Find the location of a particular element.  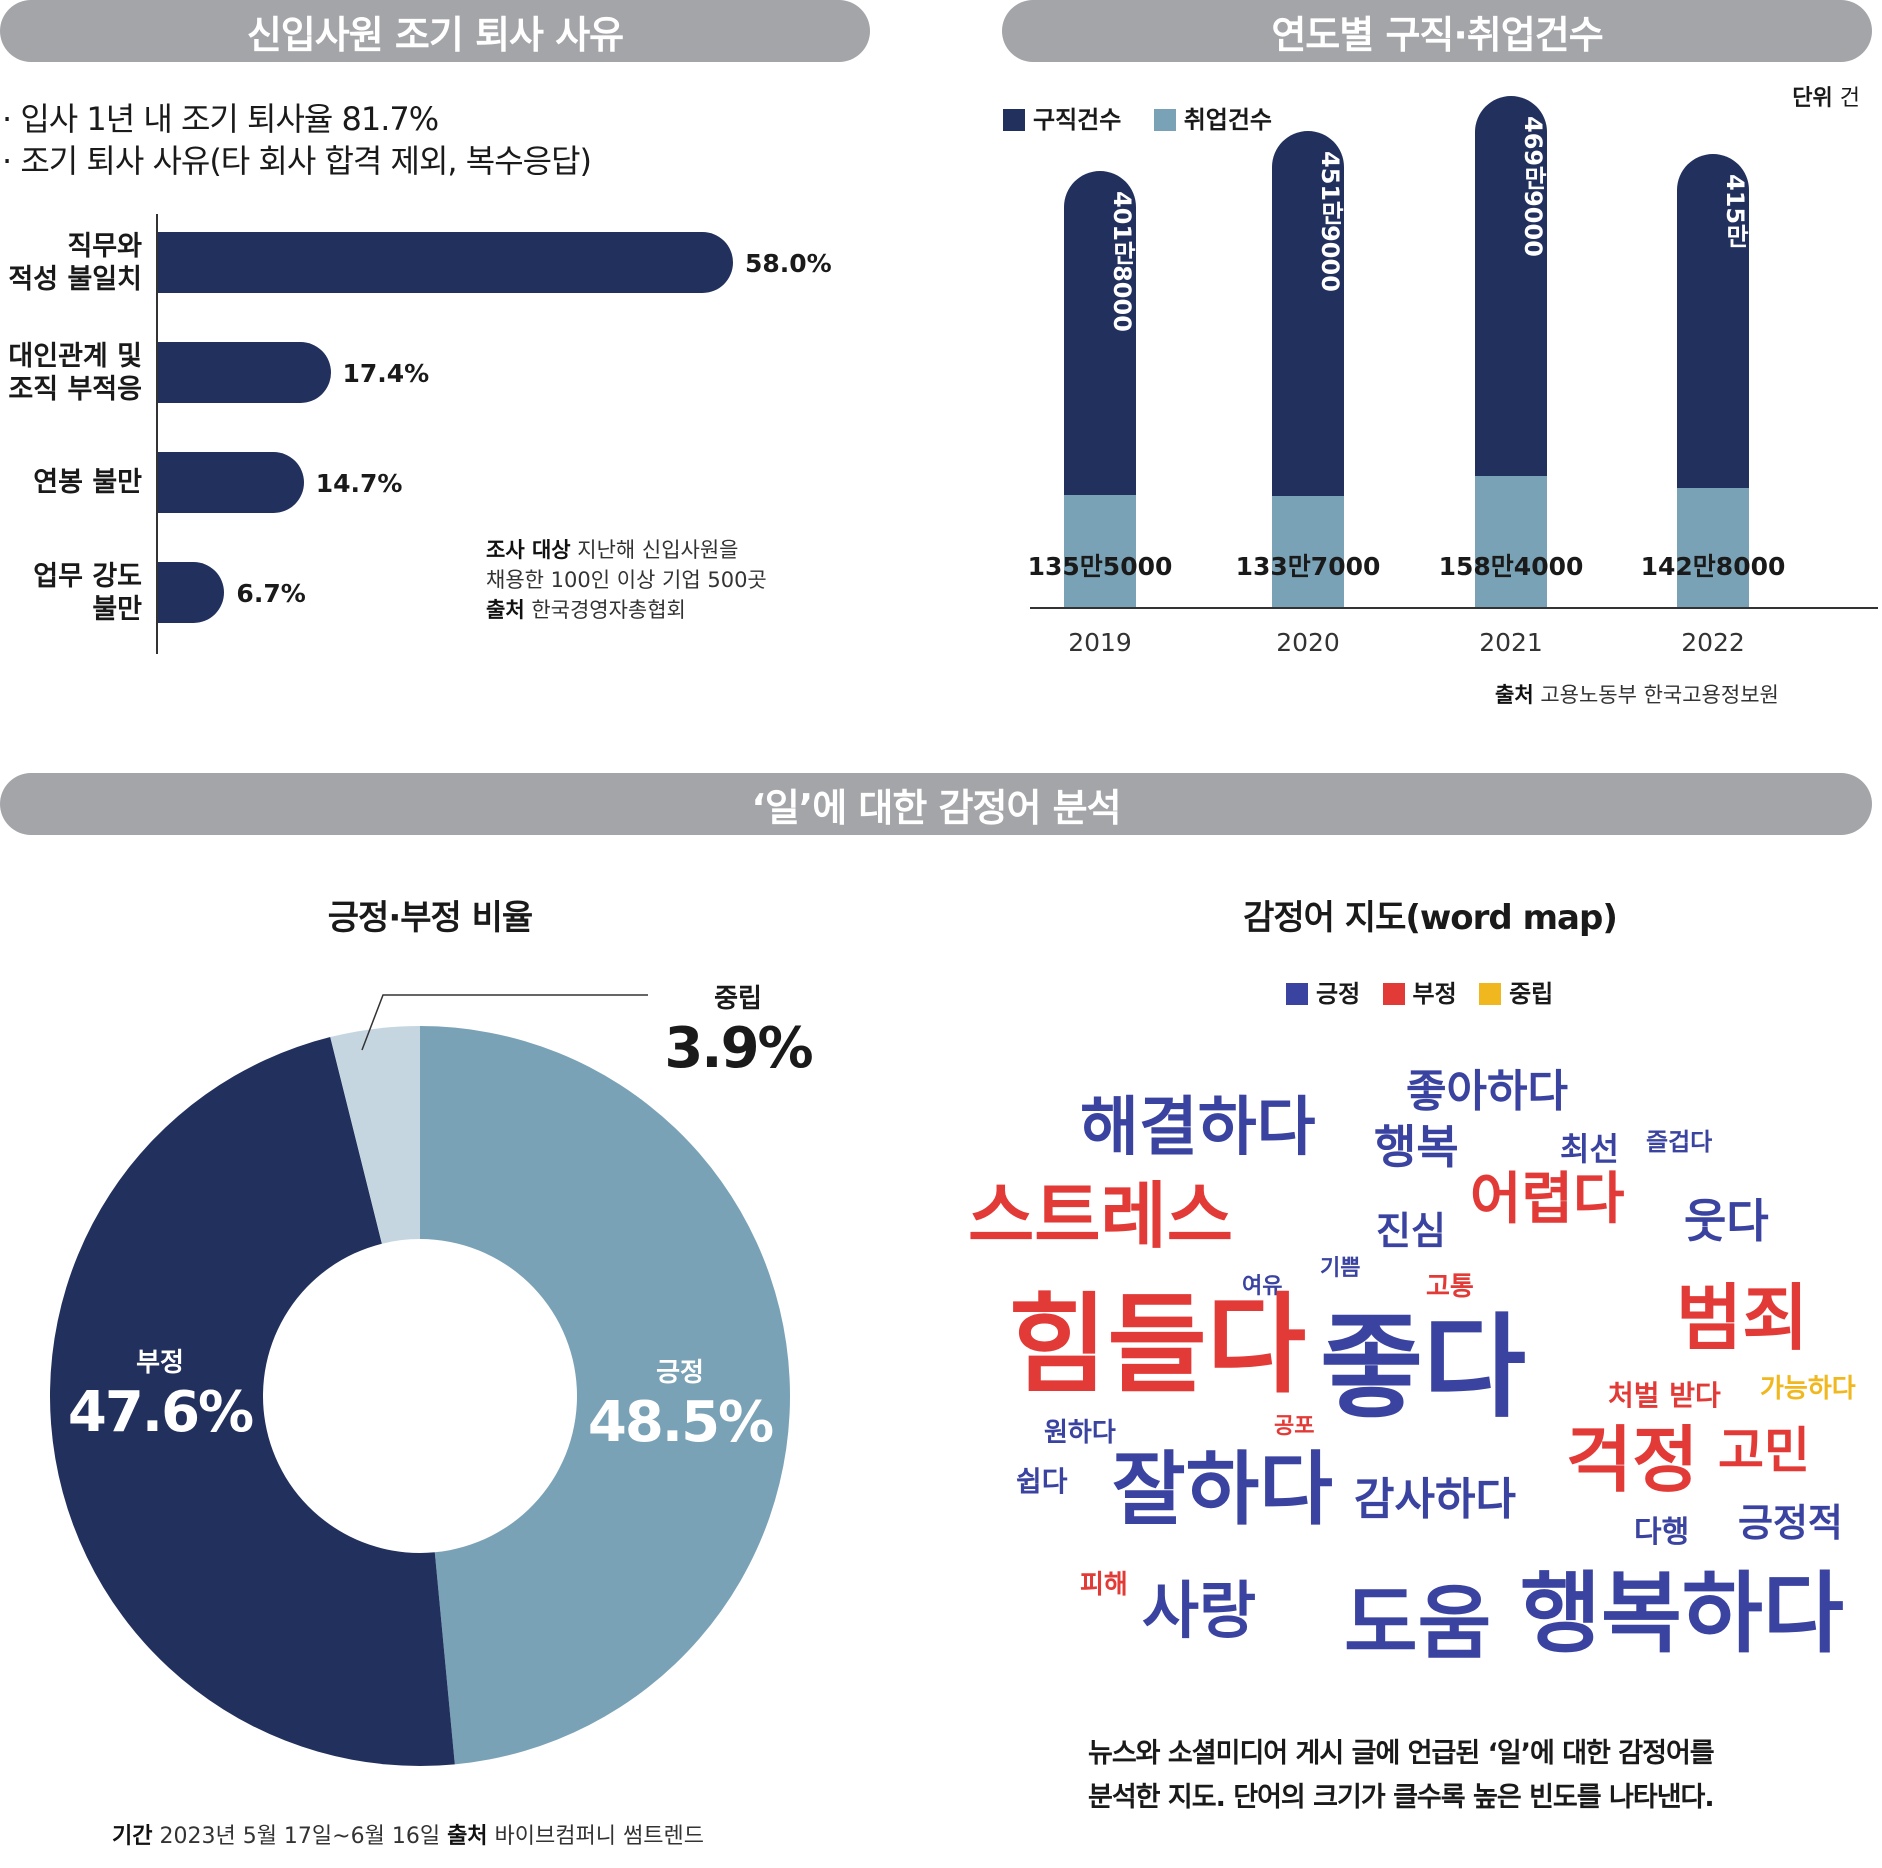

legend-swatch-employ is located at coordinates (1164, 120).